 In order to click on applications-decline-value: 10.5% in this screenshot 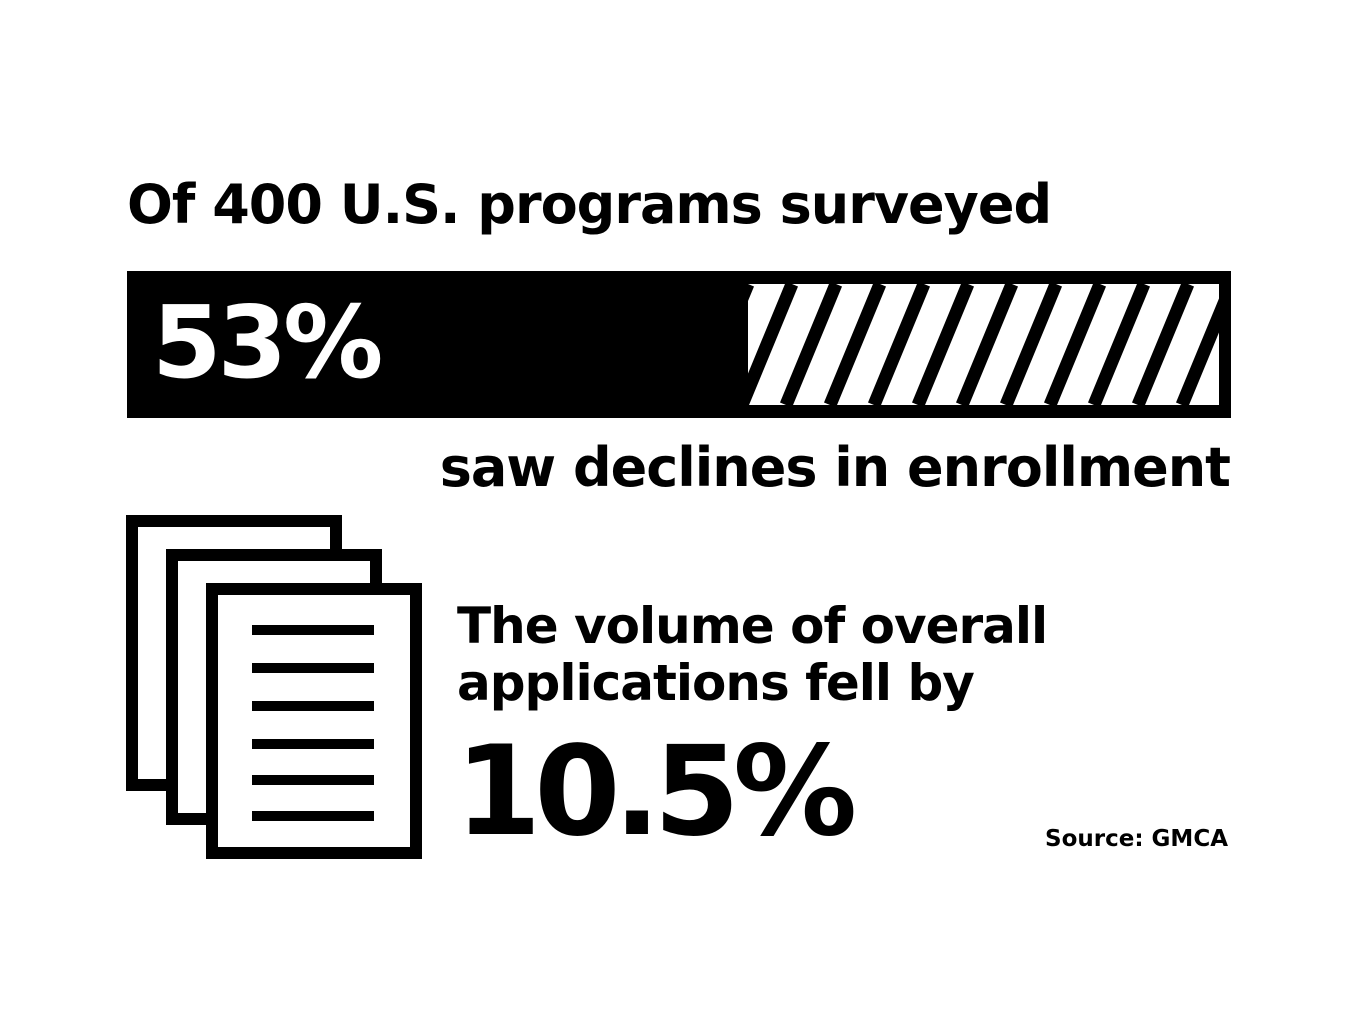, I will do `click(656, 792)`.